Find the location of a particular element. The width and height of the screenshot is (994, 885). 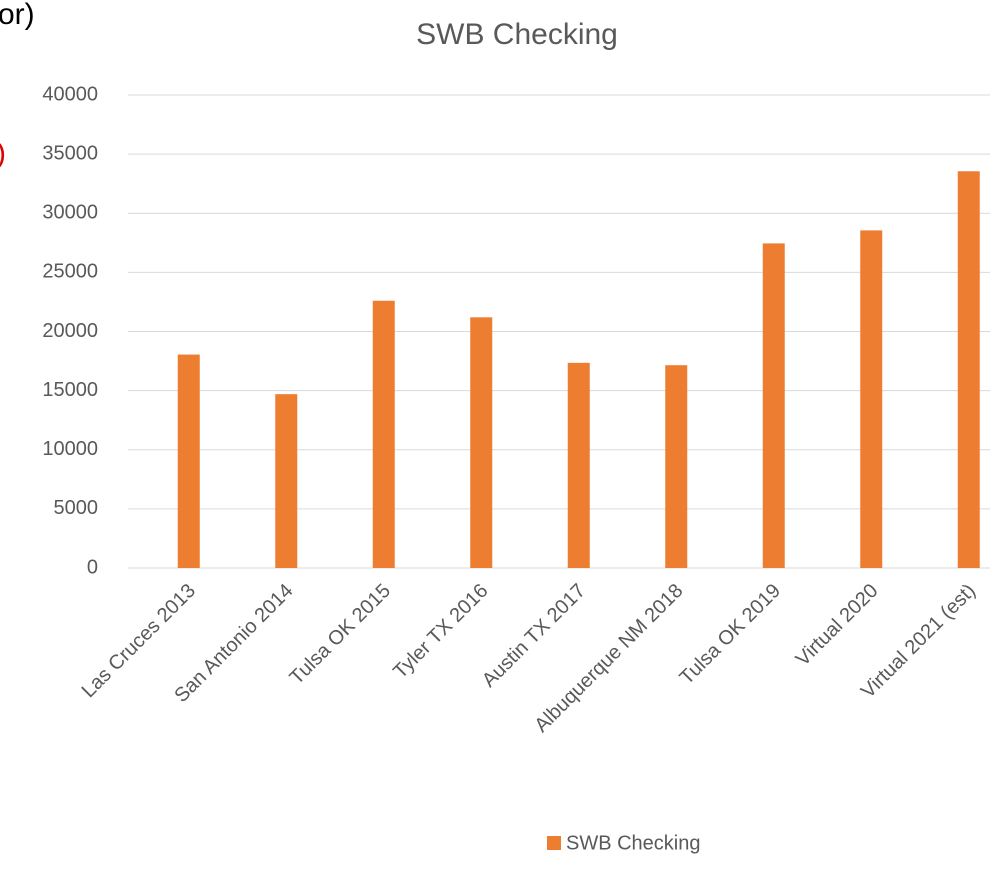

x-tick-label: Virtual 2020 is located at coordinates (837, 625).